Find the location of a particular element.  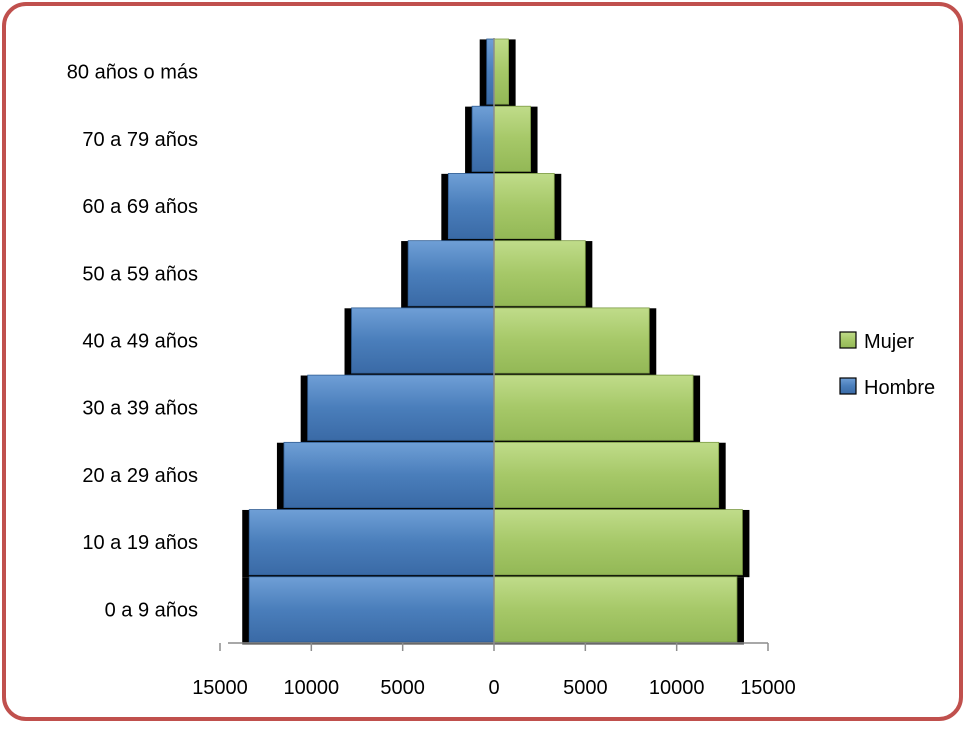

category-label: 50 a 59 años is located at coordinates (140, 274).